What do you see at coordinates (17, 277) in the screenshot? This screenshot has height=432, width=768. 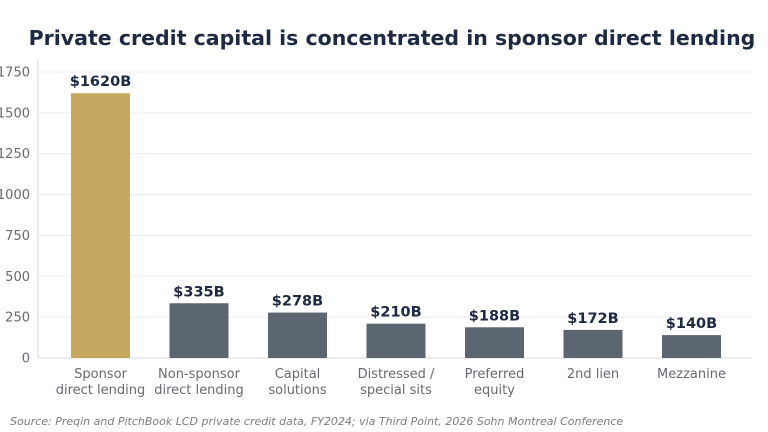 I see `y-tick-label: 500` at bounding box center [17, 277].